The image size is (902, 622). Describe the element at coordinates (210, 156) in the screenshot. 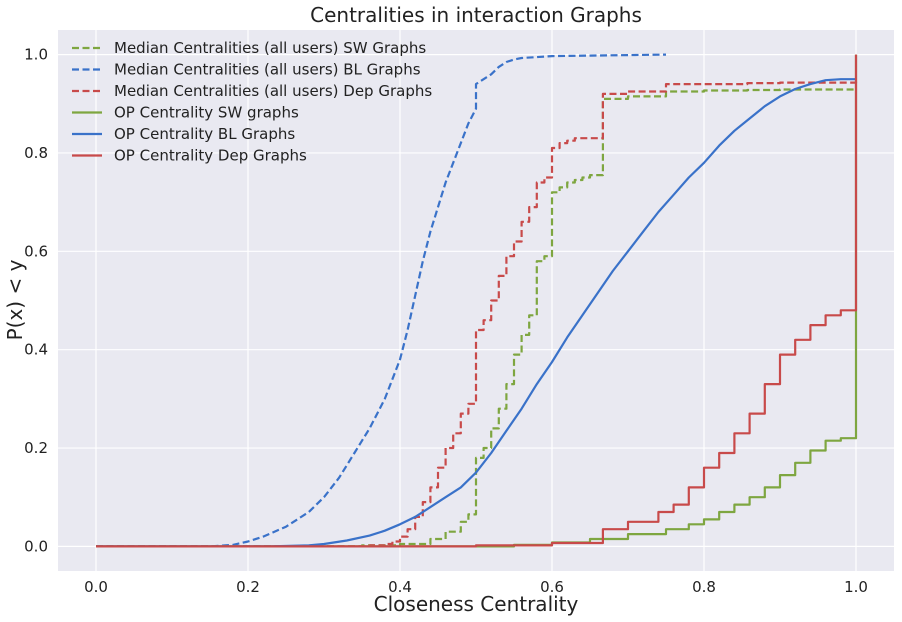

I see `legend-label: OP Centrality Dep Graphs` at that location.